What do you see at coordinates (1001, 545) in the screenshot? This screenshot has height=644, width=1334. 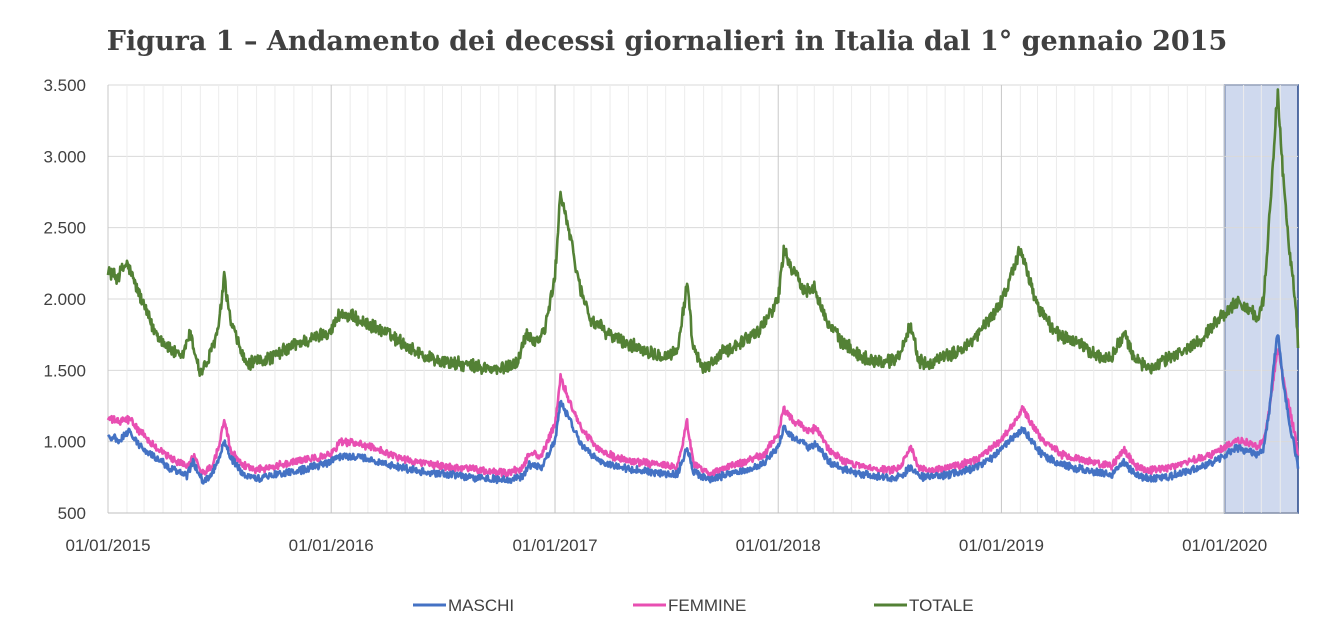 I see `x-tick-label: 01/01/2019` at bounding box center [1001, 545].